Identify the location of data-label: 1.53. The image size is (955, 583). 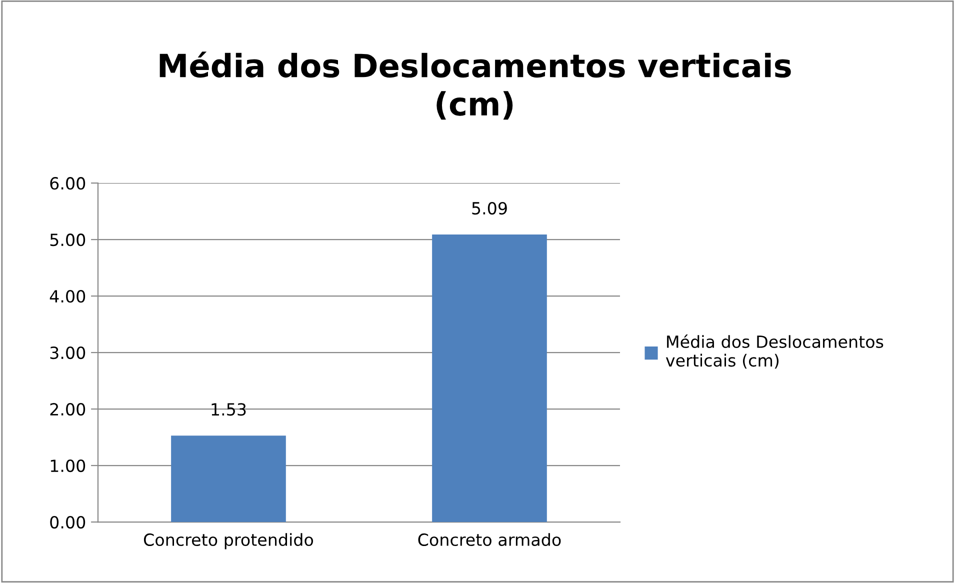
(229, 409).